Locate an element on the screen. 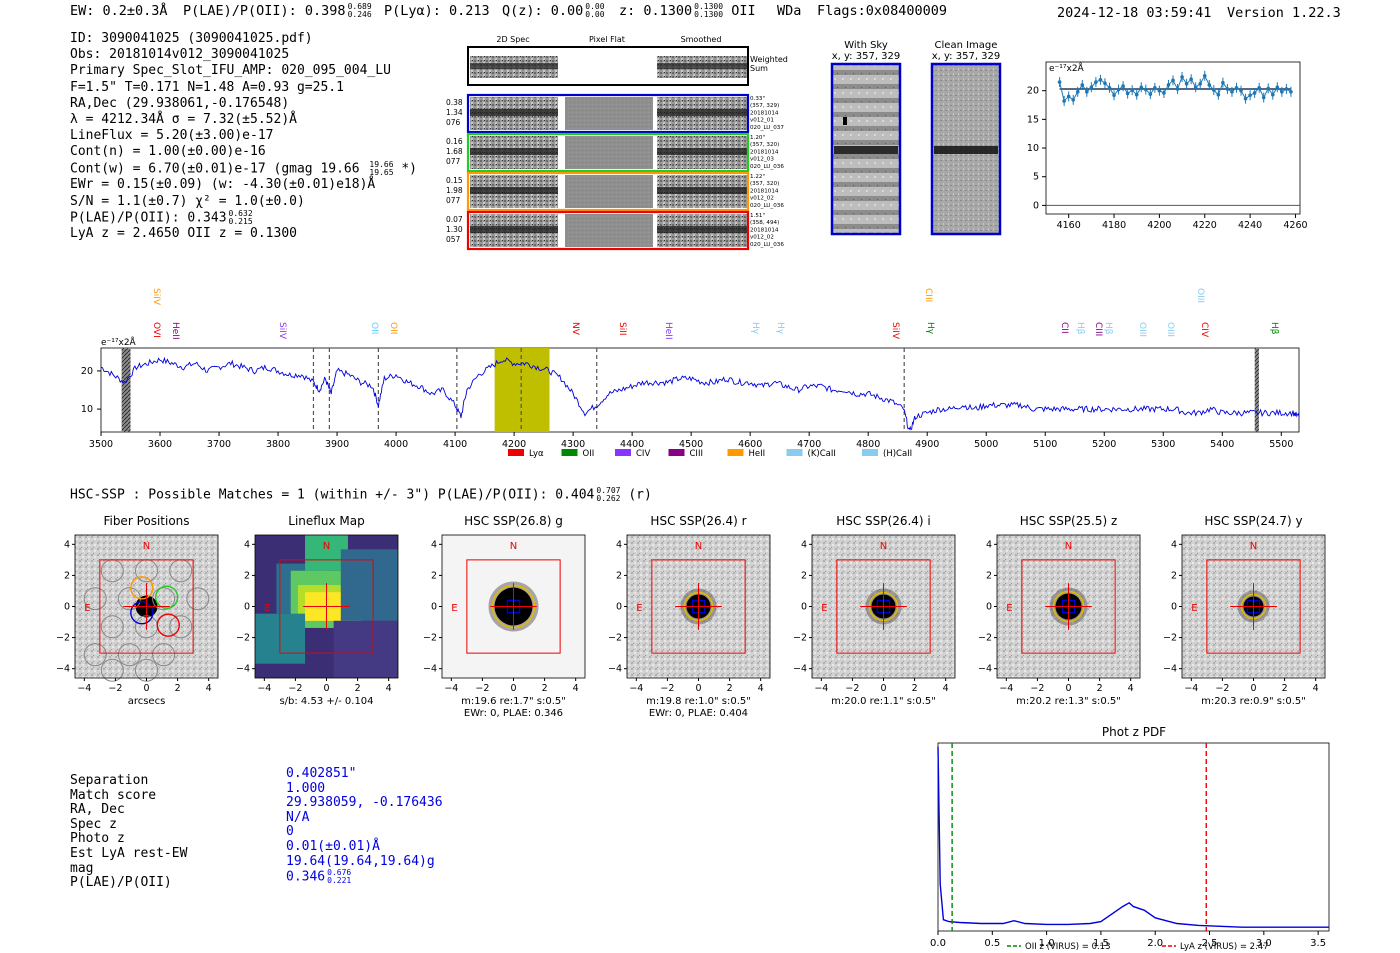 The height and width of the screenshot is (953, 1400). hsc-xtick-label: −4 is located at coordinates (264, 688).